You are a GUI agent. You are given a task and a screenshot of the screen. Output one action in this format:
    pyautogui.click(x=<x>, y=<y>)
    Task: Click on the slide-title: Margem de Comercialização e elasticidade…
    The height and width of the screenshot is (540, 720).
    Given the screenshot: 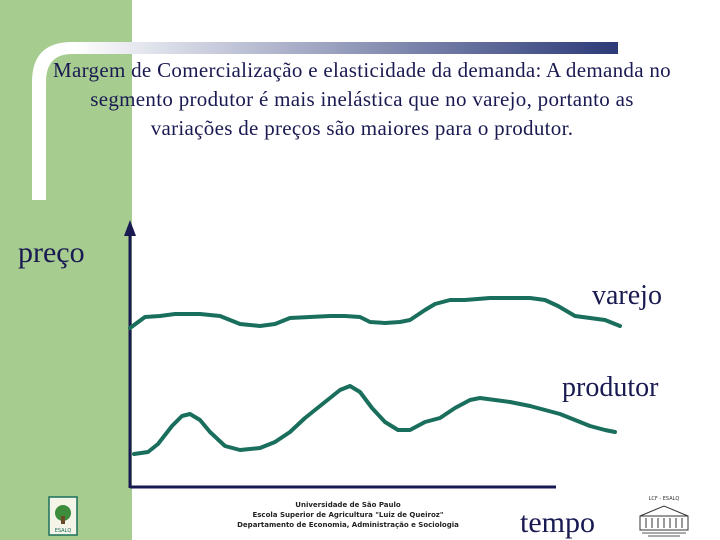 What is the action you would take?
    pyautogui.click(x=362, y=99)
    